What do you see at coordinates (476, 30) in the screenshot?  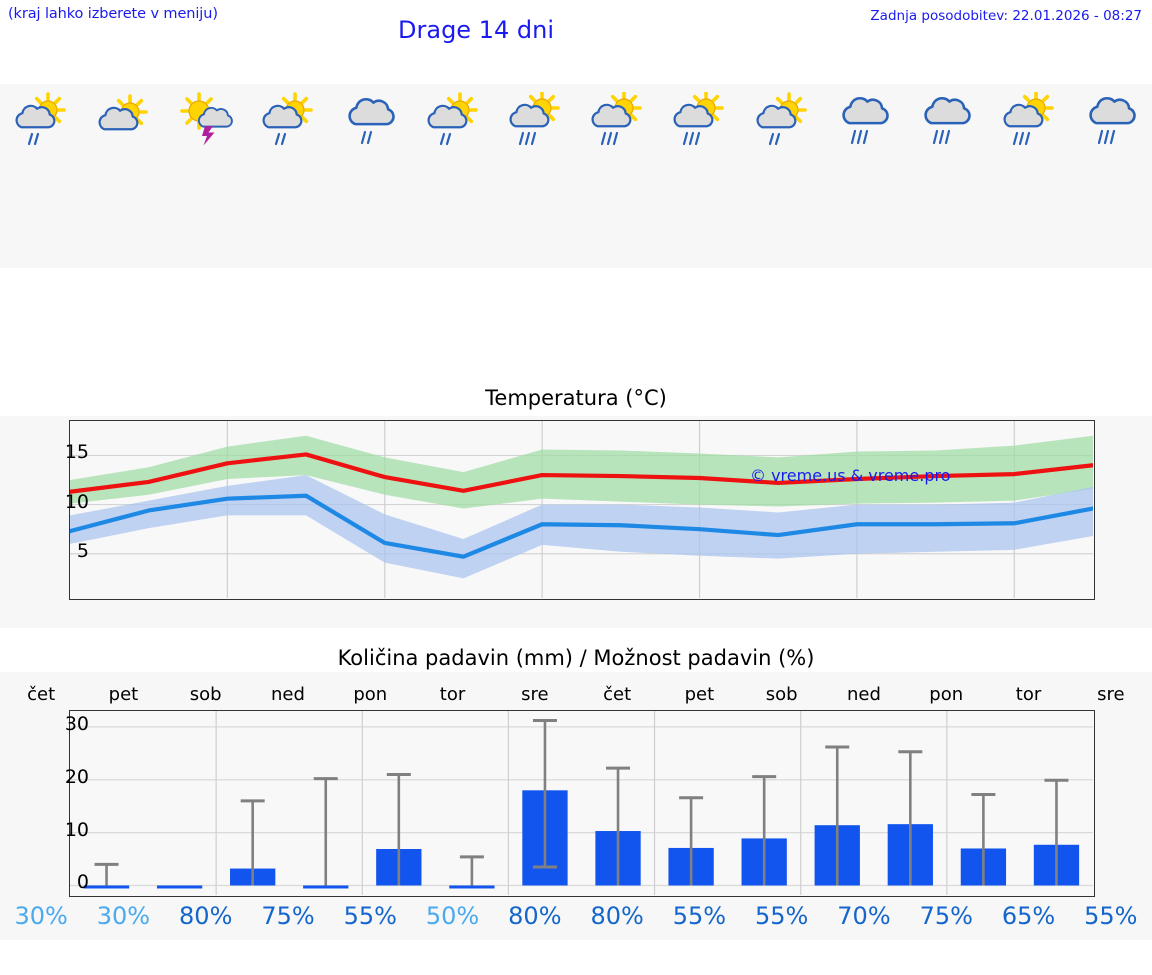 I see `page-title: Drage 14 dni` at bounding box center [476, 30].